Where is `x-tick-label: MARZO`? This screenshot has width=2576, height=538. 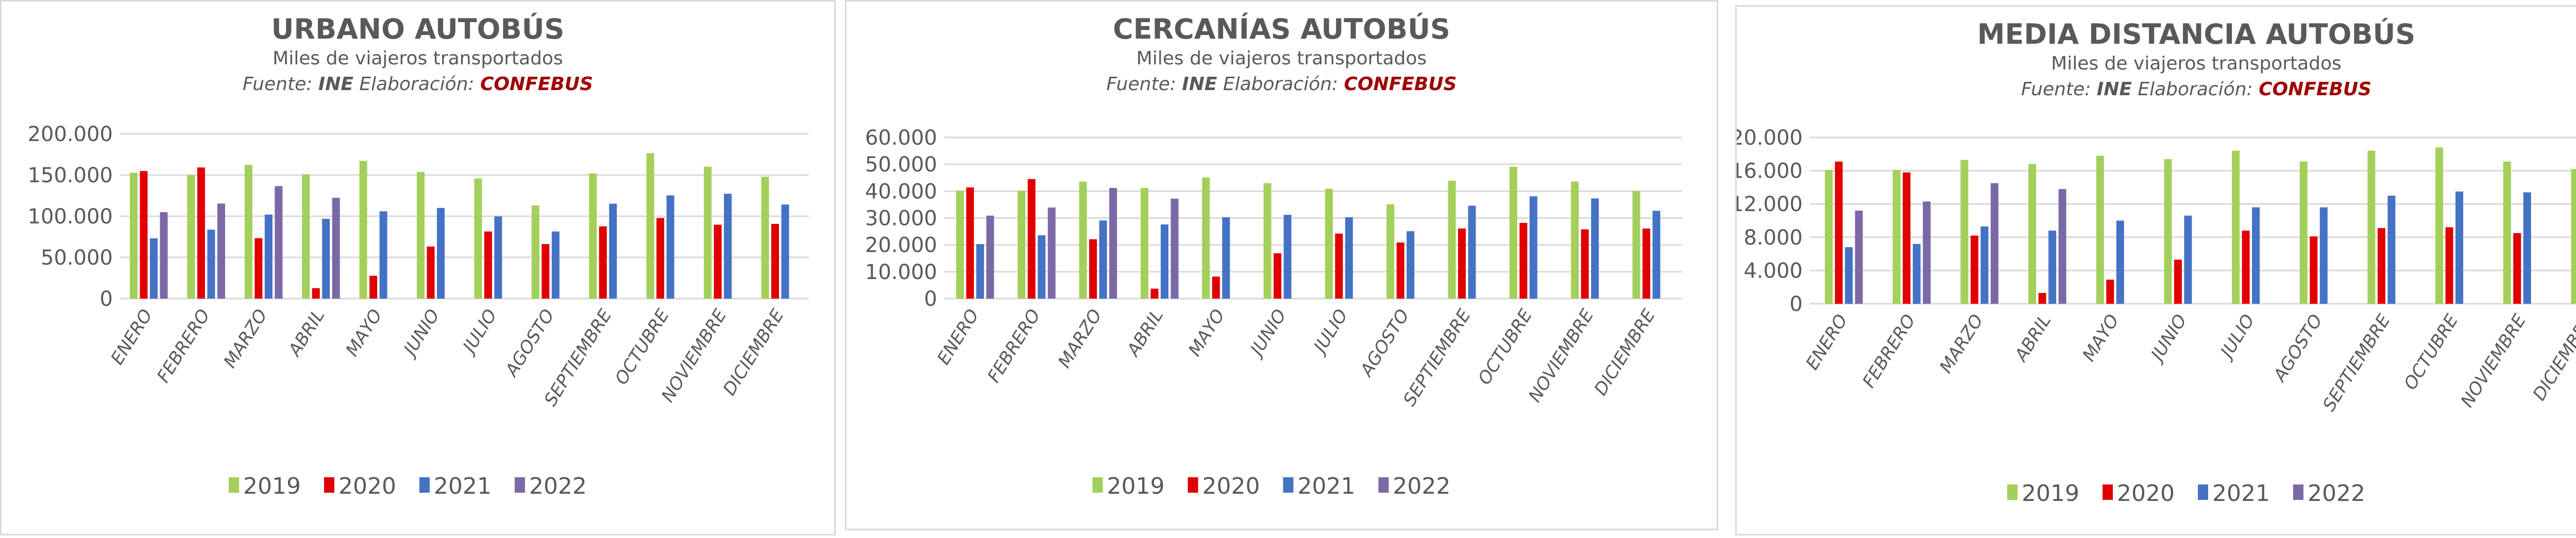
x-tick-label: MARZO is located at coordinates (1080, 339).